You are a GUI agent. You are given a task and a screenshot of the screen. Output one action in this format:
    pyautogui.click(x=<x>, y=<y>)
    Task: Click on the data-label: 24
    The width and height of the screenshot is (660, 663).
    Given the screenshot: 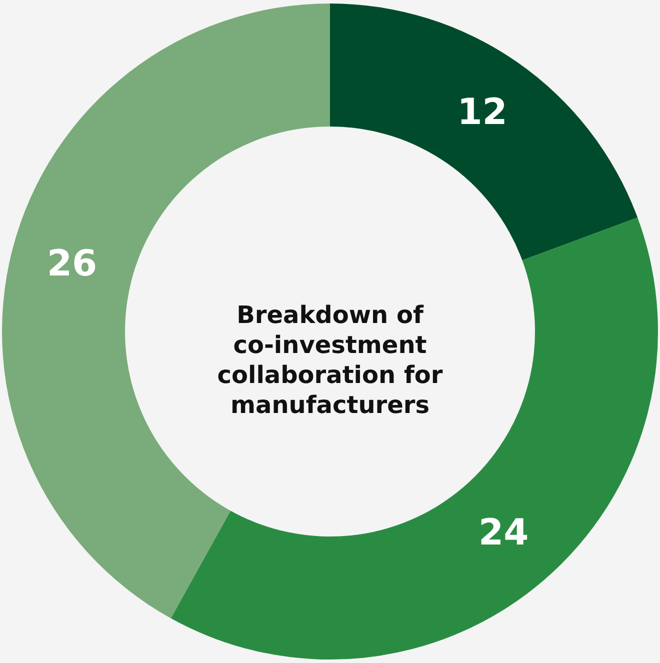 What is the action you would take?
    pyautogui.click(x=503, y=533)
    